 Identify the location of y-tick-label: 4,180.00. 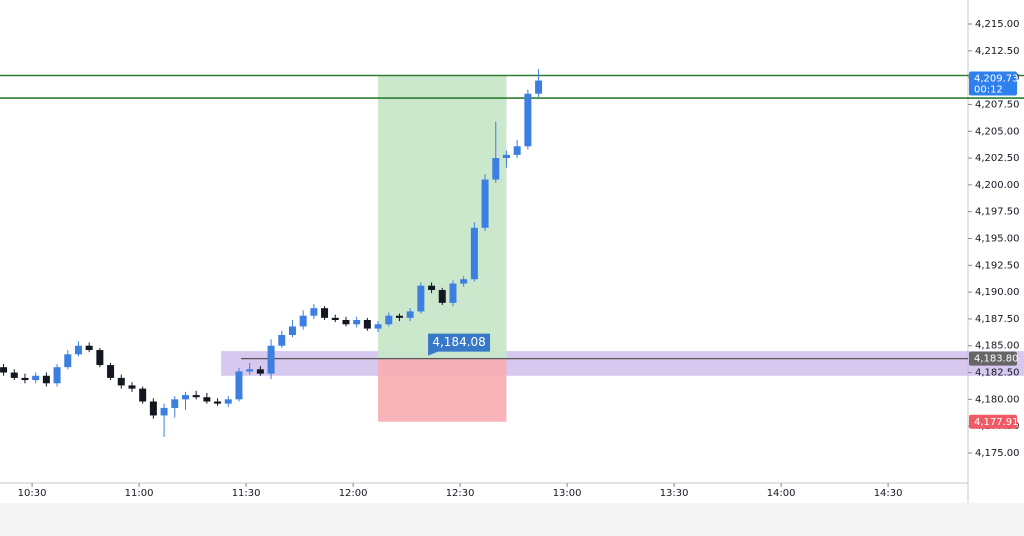
(997, 399).